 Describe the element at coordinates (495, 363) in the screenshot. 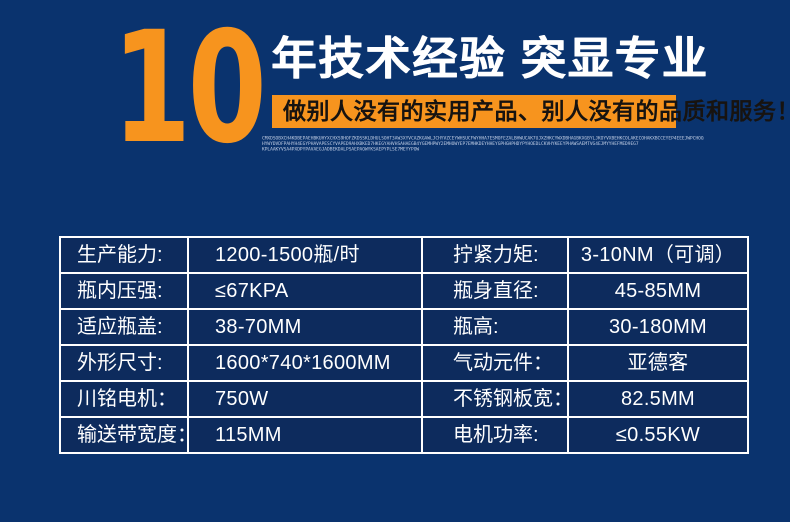

I see `spec-label: 气动元件：` at that location.